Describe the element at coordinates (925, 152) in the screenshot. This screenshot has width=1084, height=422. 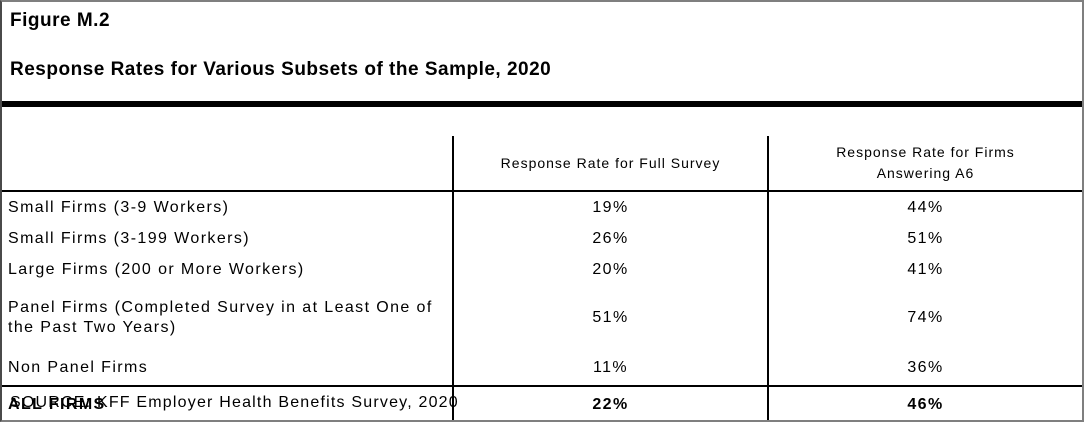
I see `header-a6-label-line1: Response Rate for Firms` at that location.